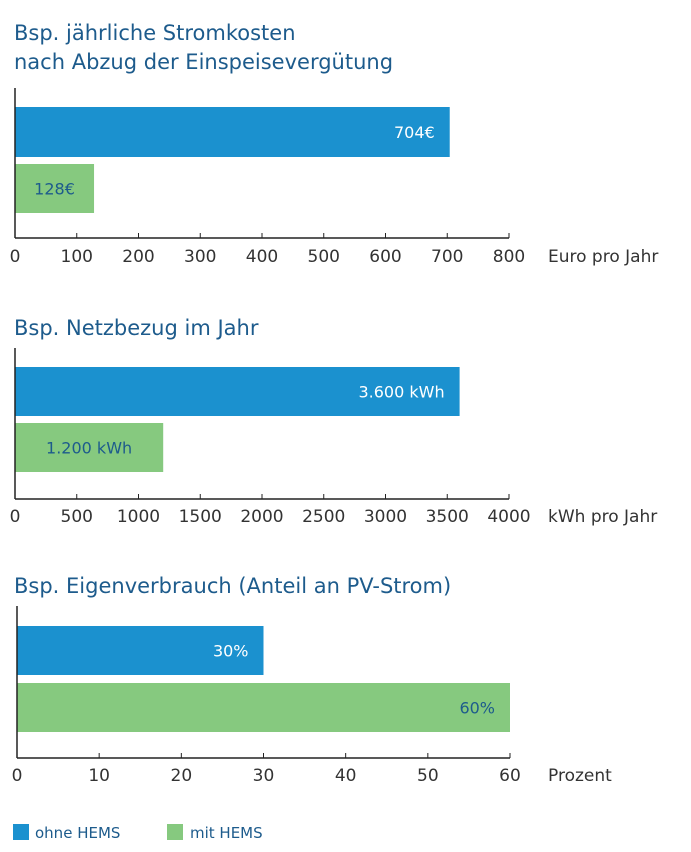 This screenshot has height=852, width=691. Describe the element at coordinates (602, 517) in the screenshot. I see `x-axis-label: kWh pro Jahr` at that location.